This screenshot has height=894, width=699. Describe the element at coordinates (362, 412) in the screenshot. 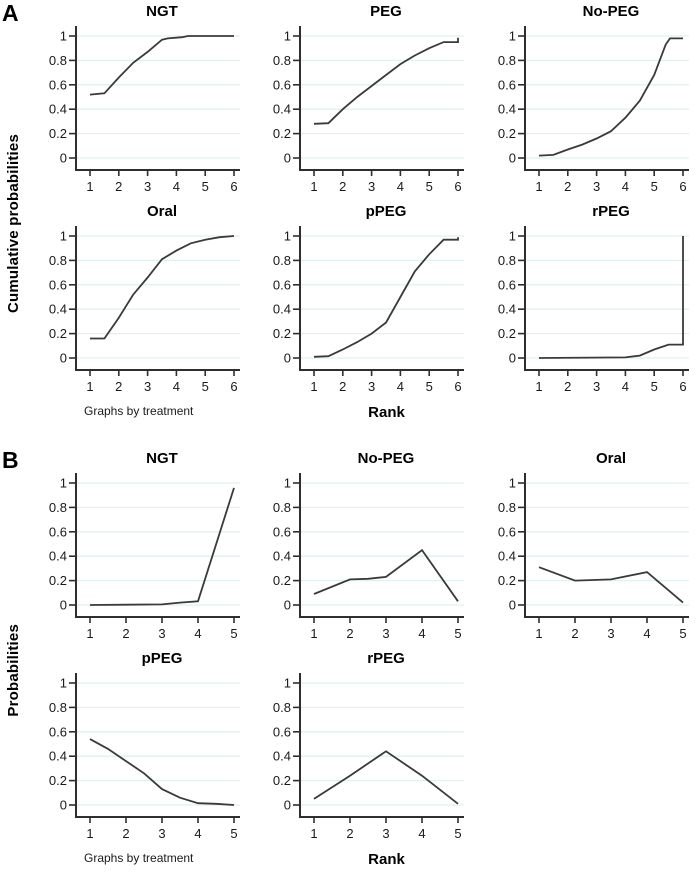

I see `panel-a-footer: Graphs by treatment Rank` at that location.